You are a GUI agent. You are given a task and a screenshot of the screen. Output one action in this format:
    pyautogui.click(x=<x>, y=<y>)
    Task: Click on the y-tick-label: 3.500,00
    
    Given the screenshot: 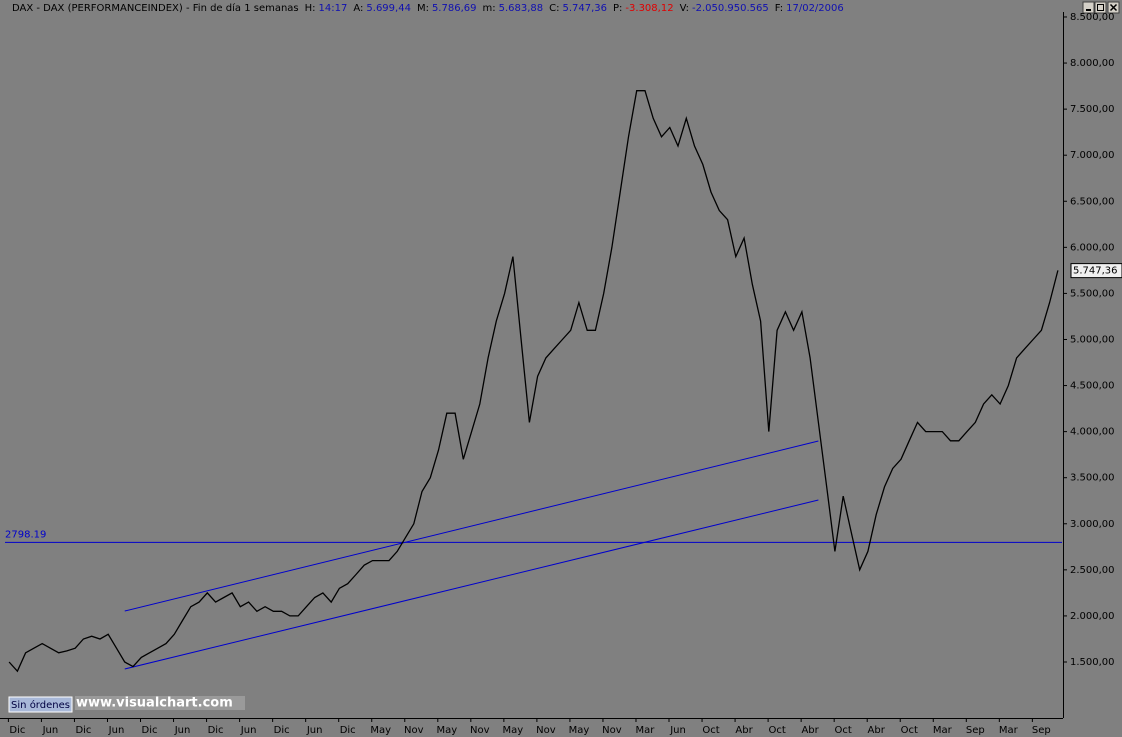 What is the action you would take?
    pyautogui.click(x=1092, y=478)
    